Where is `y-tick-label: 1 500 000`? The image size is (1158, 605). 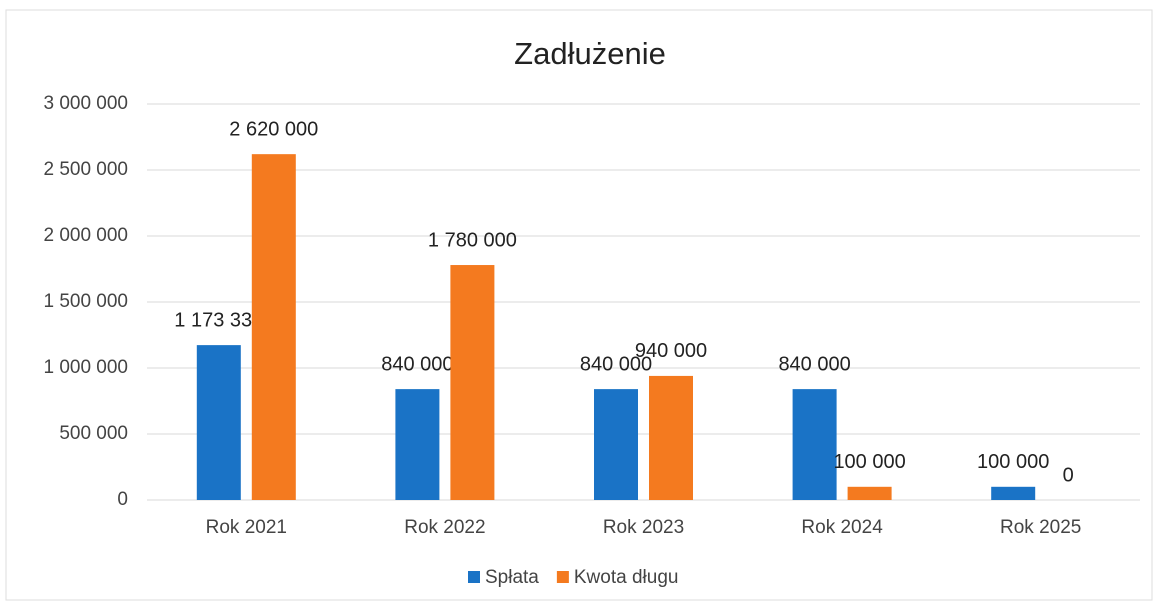 y-tick-label: 1 500 000 is located at coordinates (85, 301).